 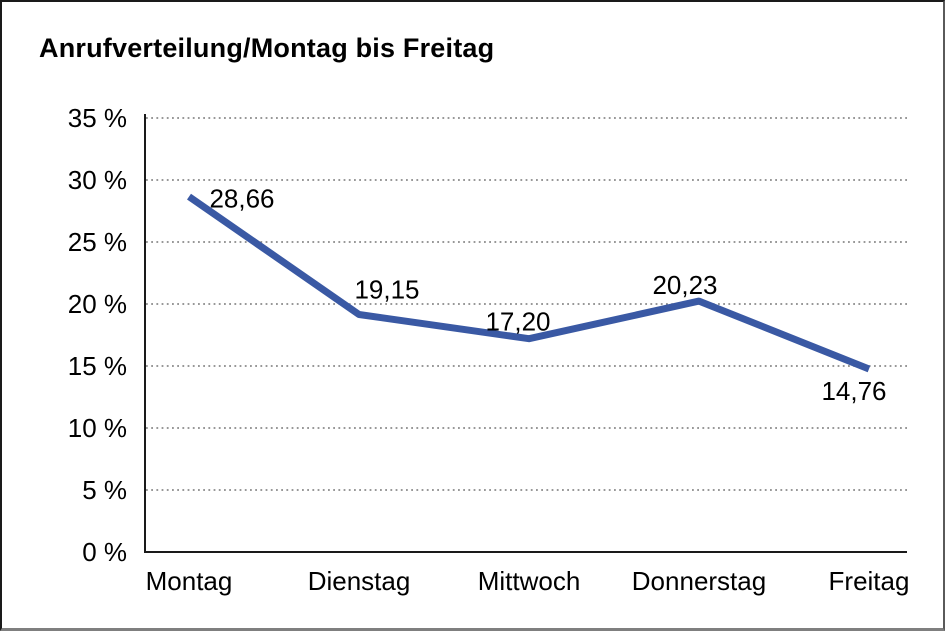 I want to click on chart-title: Anrufverteilung/Montag bis Freitag, so click(x=267, y=48).